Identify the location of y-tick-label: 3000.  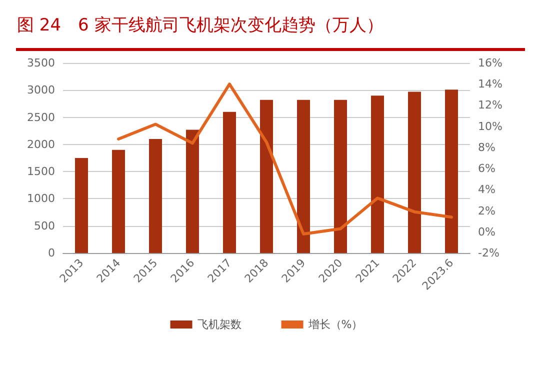
(41, 90).